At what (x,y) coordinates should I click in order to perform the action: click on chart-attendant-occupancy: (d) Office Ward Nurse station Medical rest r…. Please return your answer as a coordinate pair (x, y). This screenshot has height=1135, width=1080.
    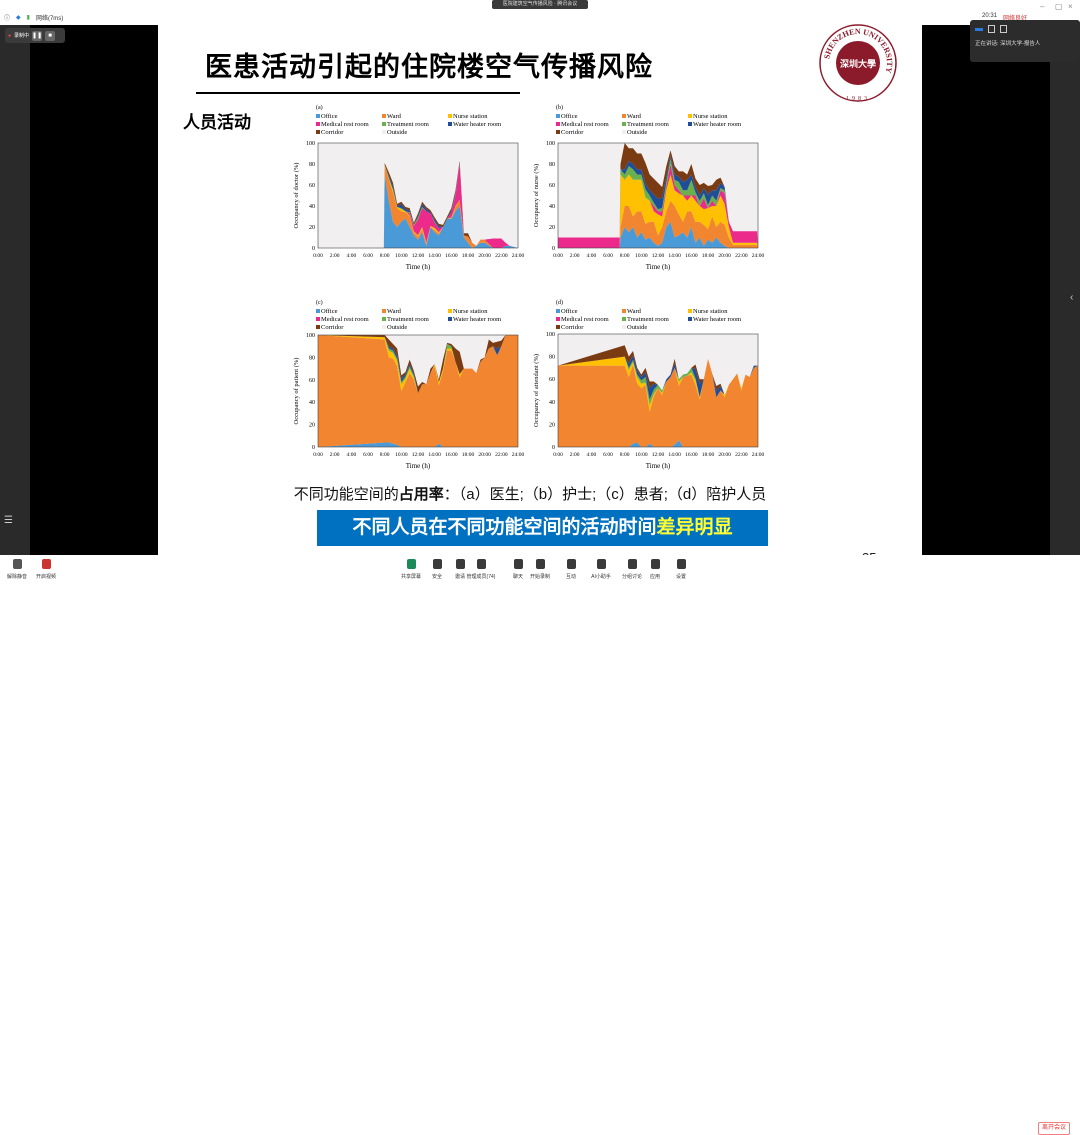
    Looking at the image, I should click on (649, 384).